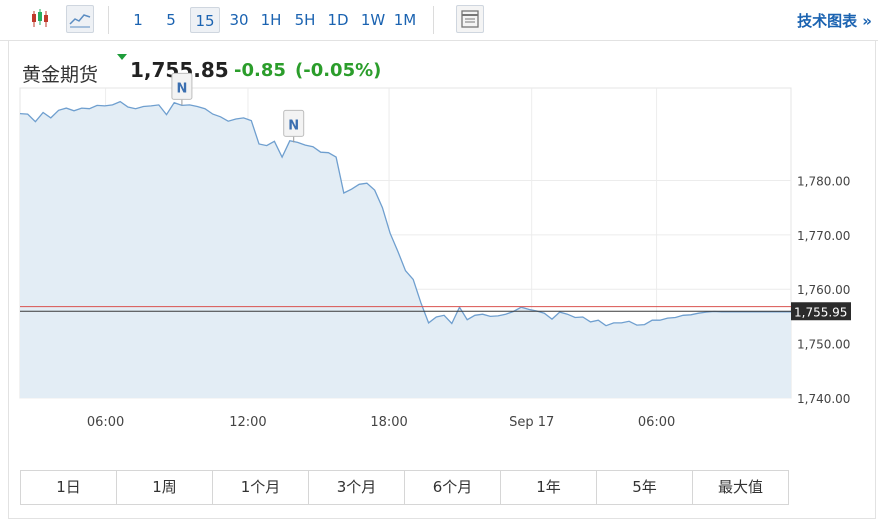 This screenshot has width=878, height=529. I want to click on x-tick-label: 12:00, so click(247, 422).